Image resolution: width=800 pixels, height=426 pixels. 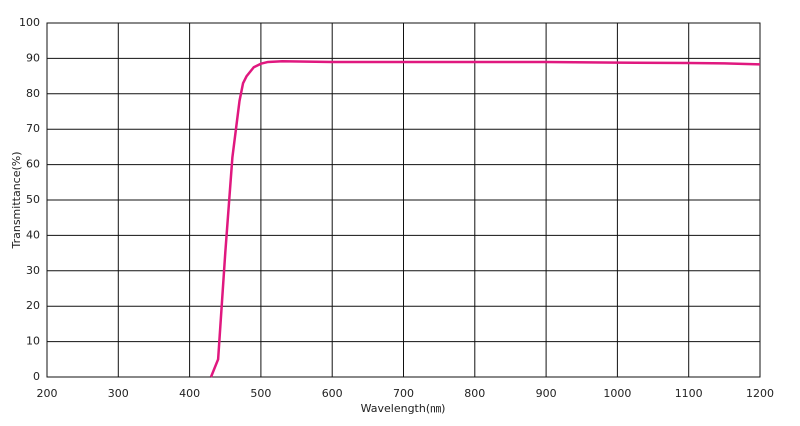 What do you see at coordinates (189, 393) in the screenshot?
I see `x-tick-label: 400` at bounding box center [189, 393].